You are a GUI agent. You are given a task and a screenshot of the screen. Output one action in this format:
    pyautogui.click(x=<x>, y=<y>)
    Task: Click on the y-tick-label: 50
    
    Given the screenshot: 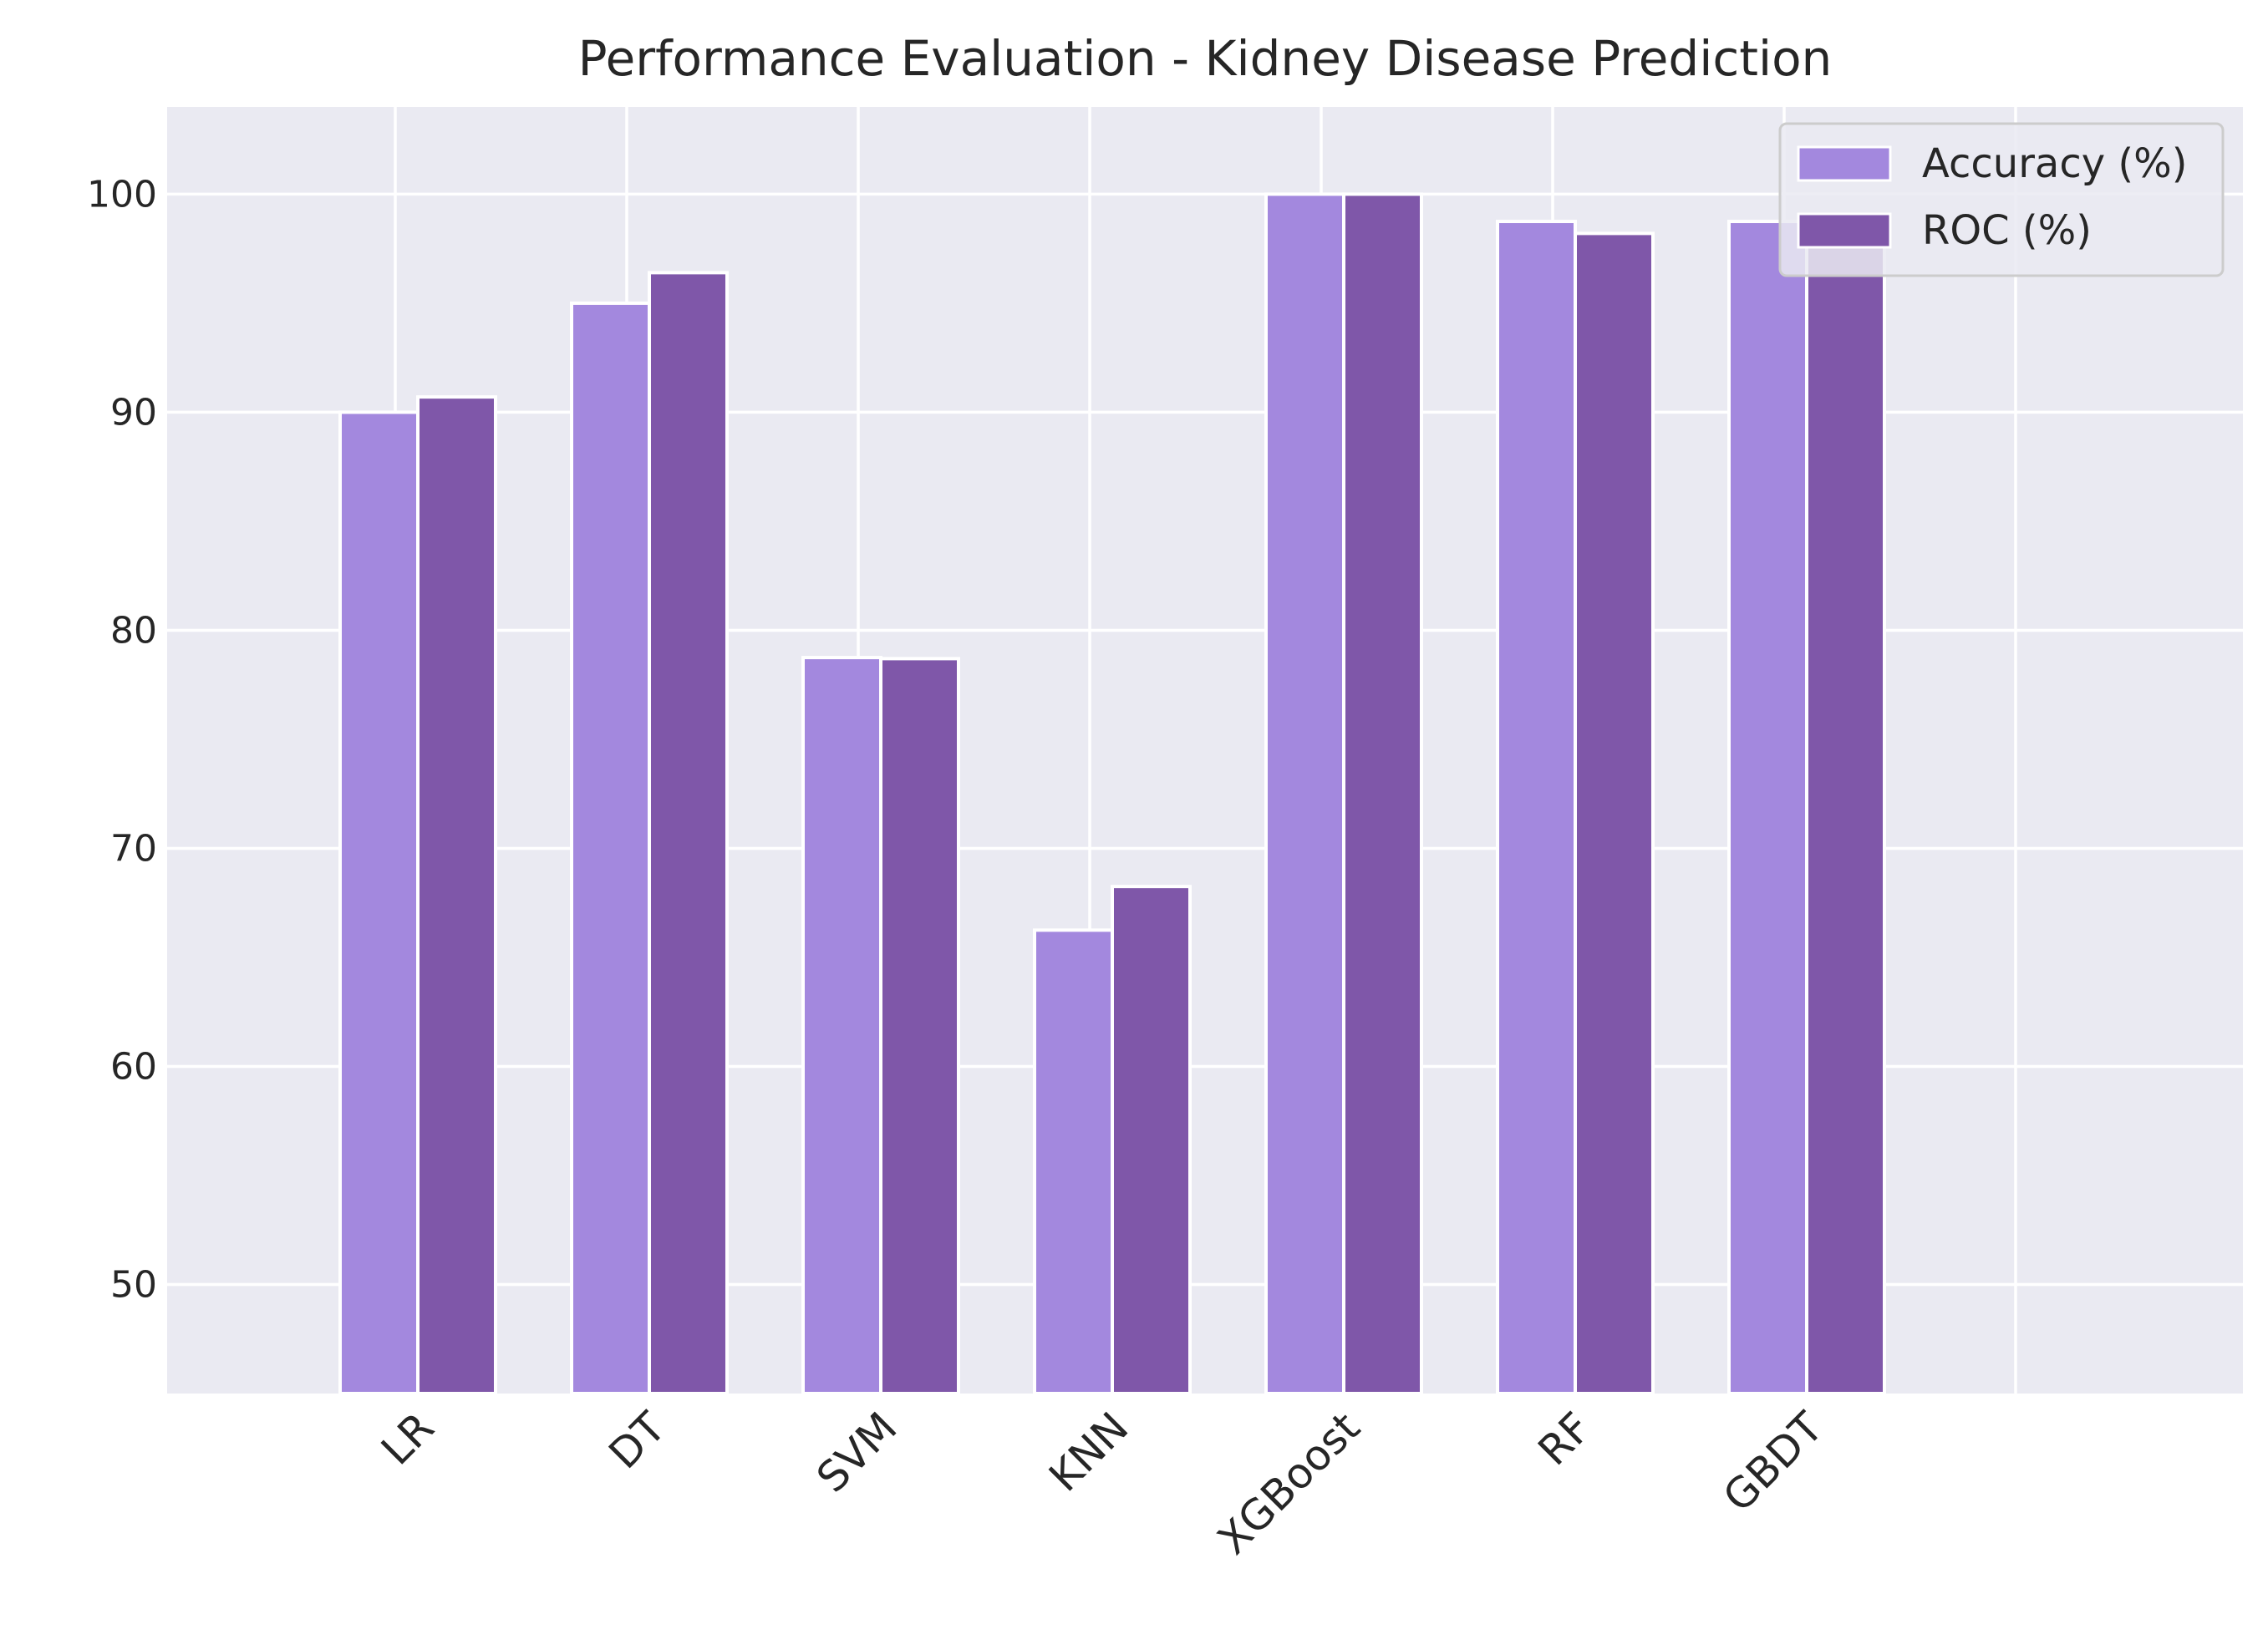 What is the action you would take?
    pyautogui.click(x=133, y=1284)
    